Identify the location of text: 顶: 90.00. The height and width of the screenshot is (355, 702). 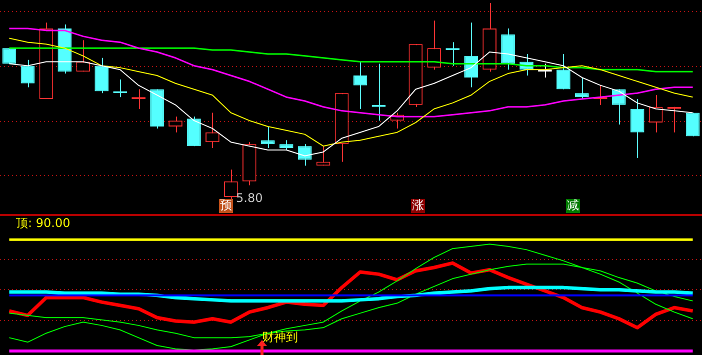
(43, 223).